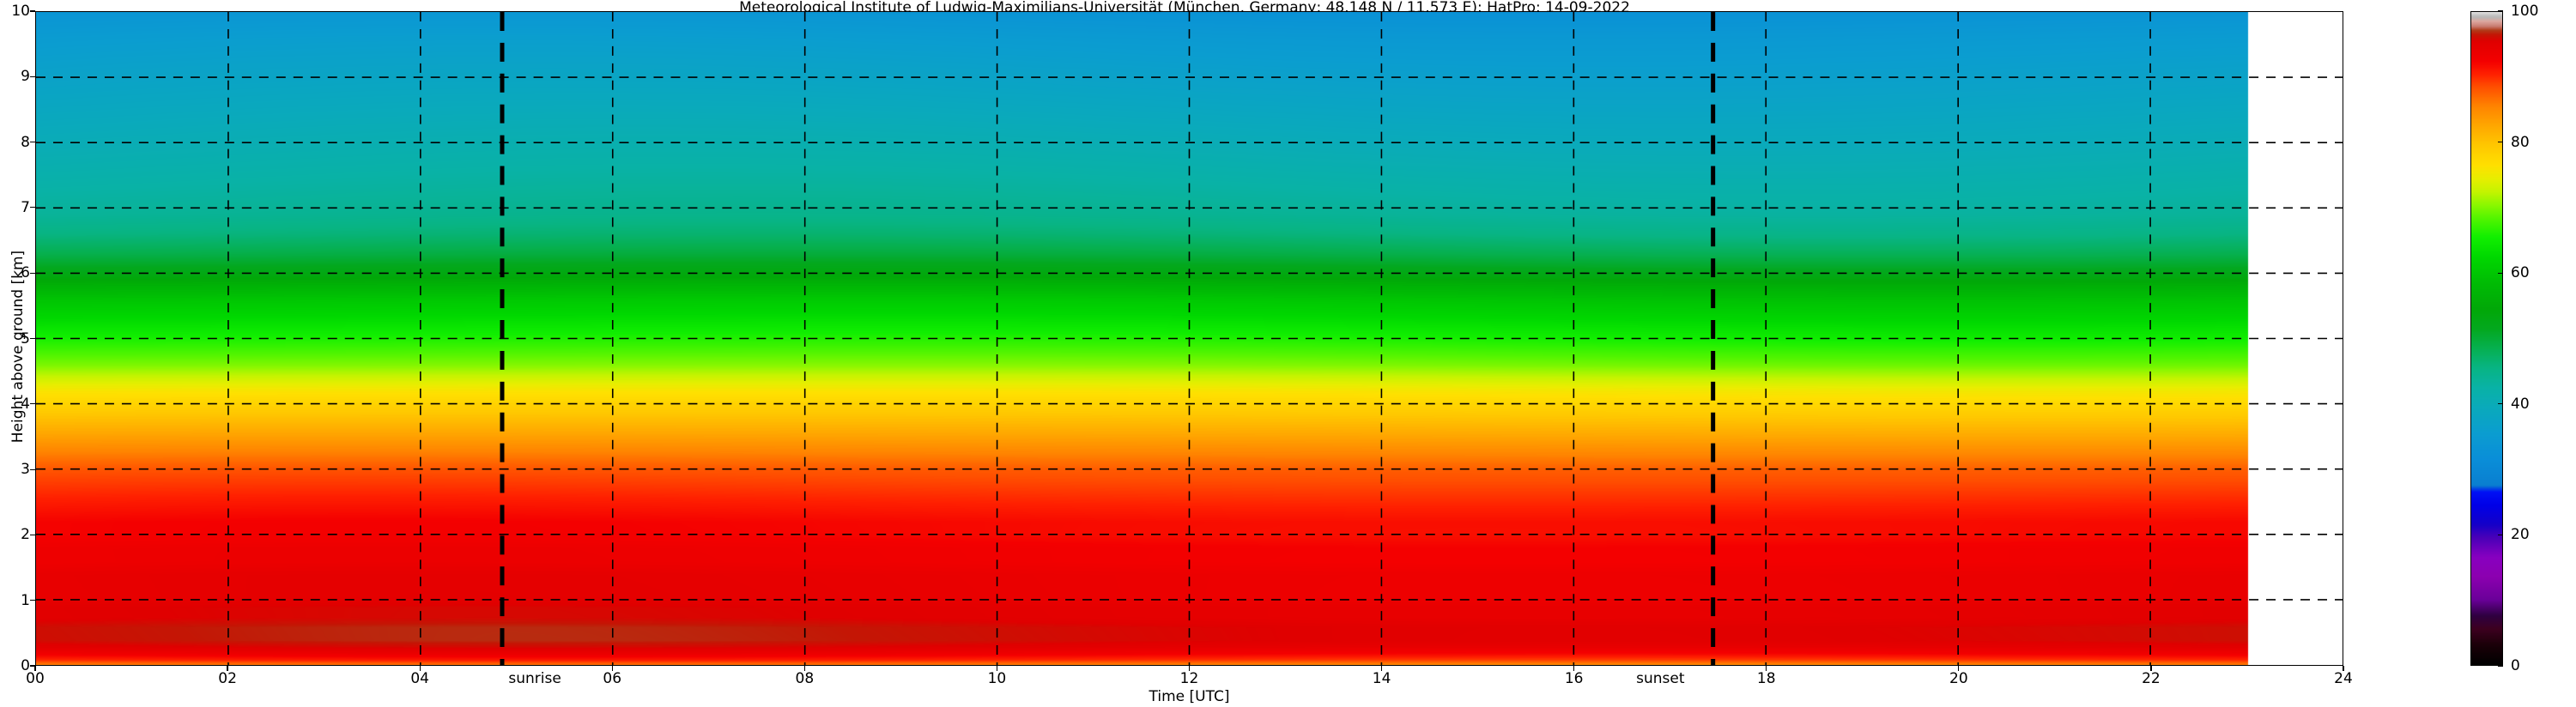 The image size is (2576, 707). What do you see at coordinates (534, 679) in the screenshot?
I see `sunrise-annotation-label: sunrise` at bounding box center [534, 679].